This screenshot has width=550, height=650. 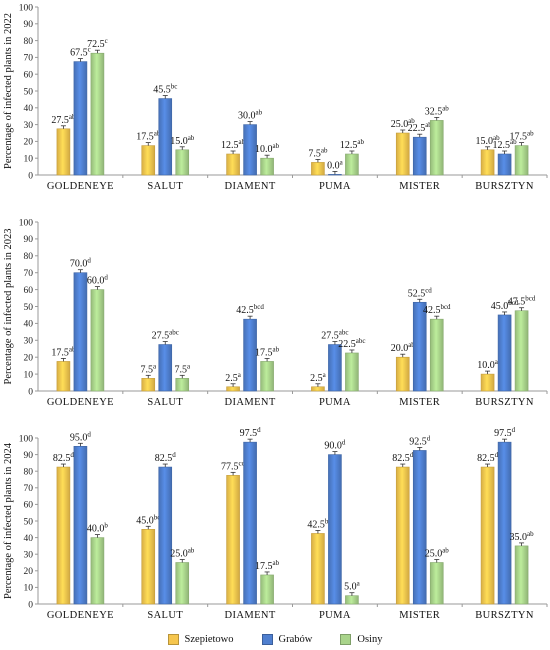 What do you see at coordinates (209, 639) in the screenshot?
I see `legend-label-szepietowo: Szepietowo` at bounding box center [209, 639].